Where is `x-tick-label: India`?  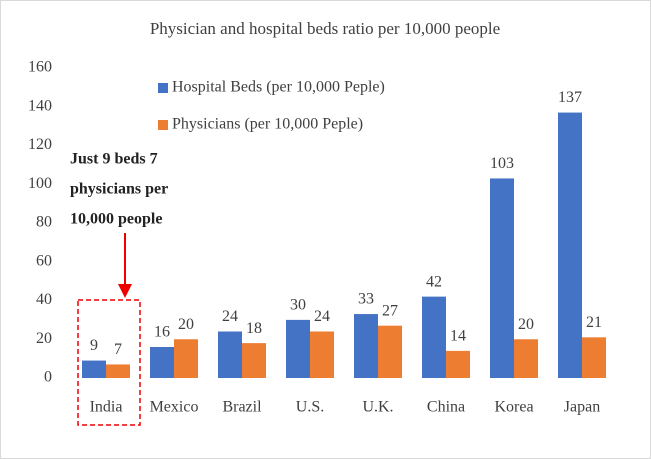
x-tick-label: India is located at coordinates (106, 407).